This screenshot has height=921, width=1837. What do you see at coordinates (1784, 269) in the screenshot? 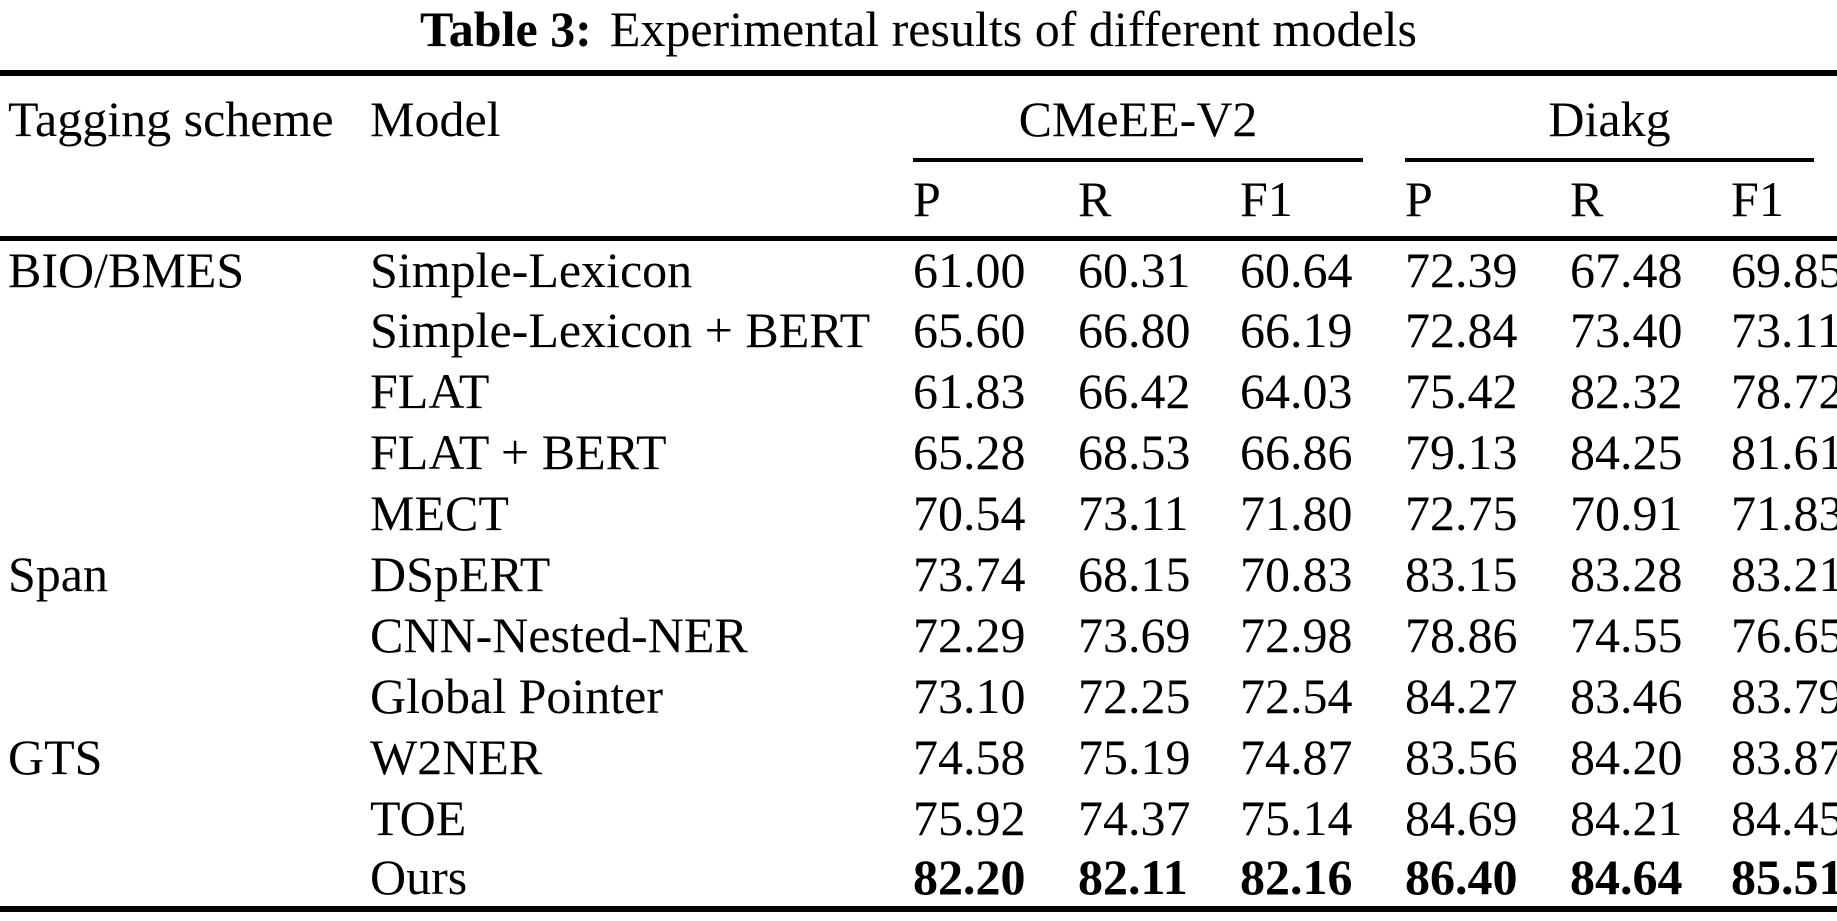
I see `metric-value-cell: 69.85` at bounding box center [1784, 269].